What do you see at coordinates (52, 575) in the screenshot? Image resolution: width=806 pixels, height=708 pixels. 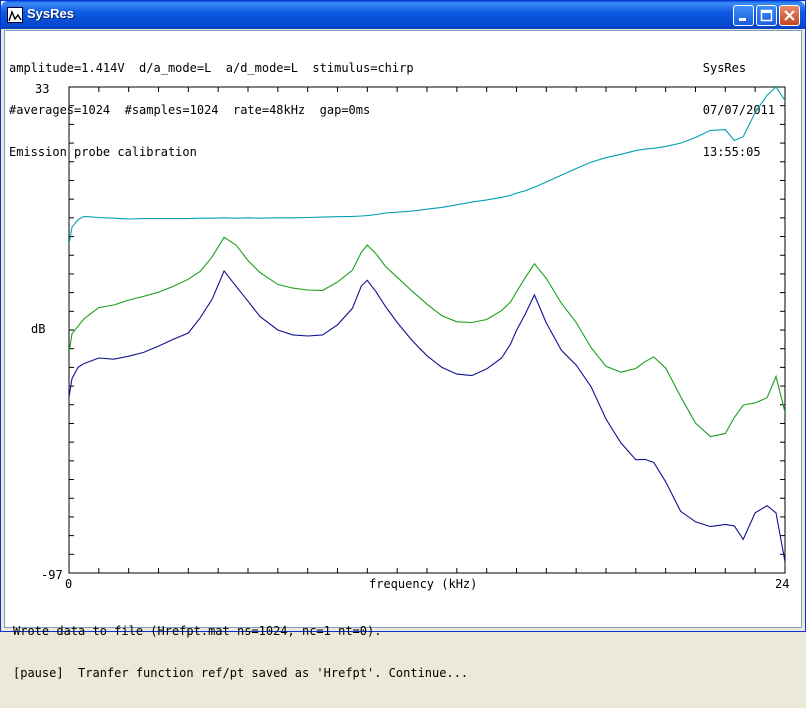 I see `y-tick-label-bottom: -97` at bounding box center [52, 575].